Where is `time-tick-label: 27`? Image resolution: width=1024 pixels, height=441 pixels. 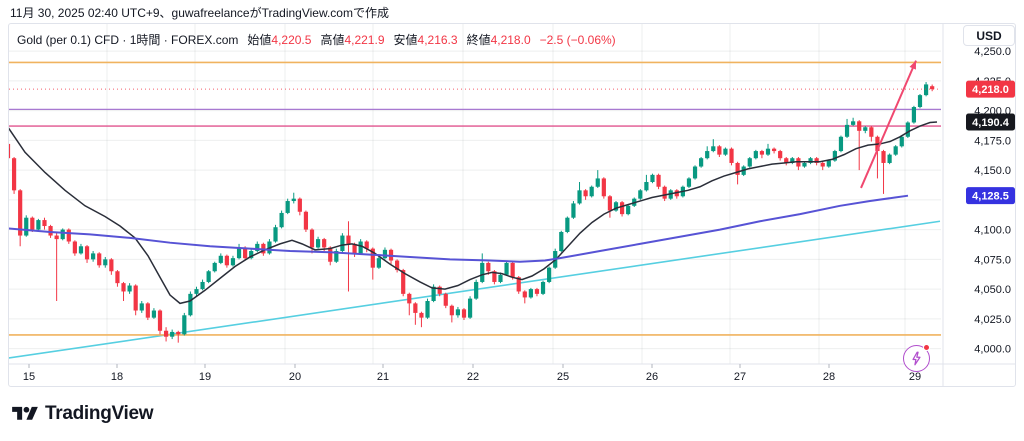
time-tick-label: 27 is located at coordinates (740, 377).